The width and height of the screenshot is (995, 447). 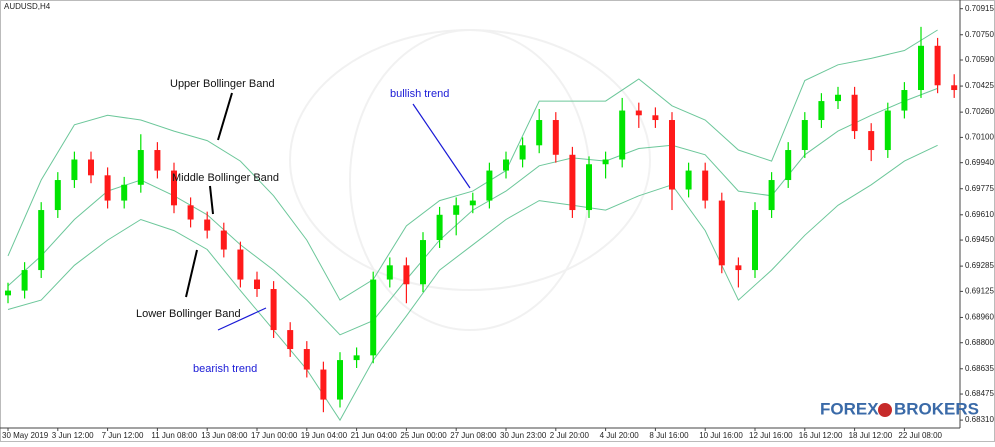 What do you see at coordinates (979, 393) in the screenshot?
I see `y-tick-label: 0.68475` at bounding box center [979, 393].